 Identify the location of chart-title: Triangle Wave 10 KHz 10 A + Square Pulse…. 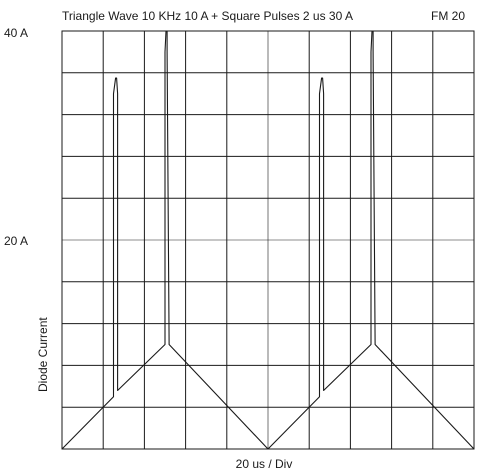
(207, 16).